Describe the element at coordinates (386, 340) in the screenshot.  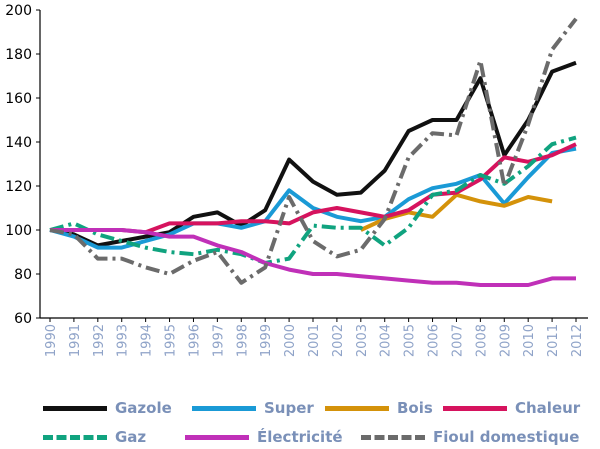
I see `x-tick-label: 2004` at that location.